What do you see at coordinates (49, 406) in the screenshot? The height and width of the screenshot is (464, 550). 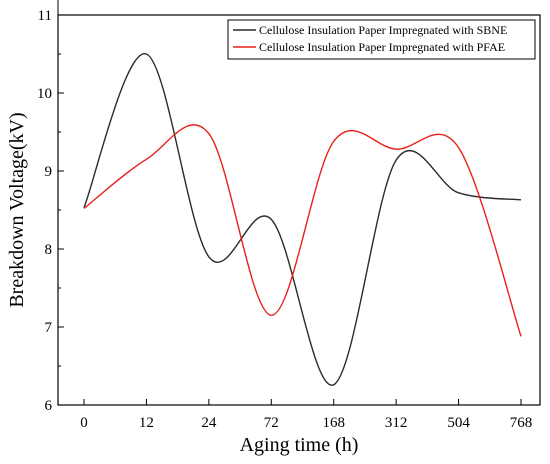 I see `y-tick-label: 6` at bounding box center [49, 406].